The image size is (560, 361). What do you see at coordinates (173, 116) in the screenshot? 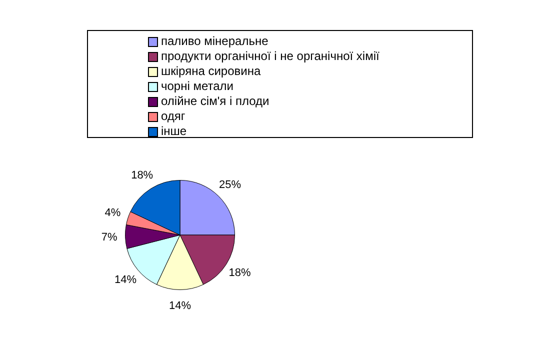
I see `legend-label: одяг` at bounding box center [173, 116].